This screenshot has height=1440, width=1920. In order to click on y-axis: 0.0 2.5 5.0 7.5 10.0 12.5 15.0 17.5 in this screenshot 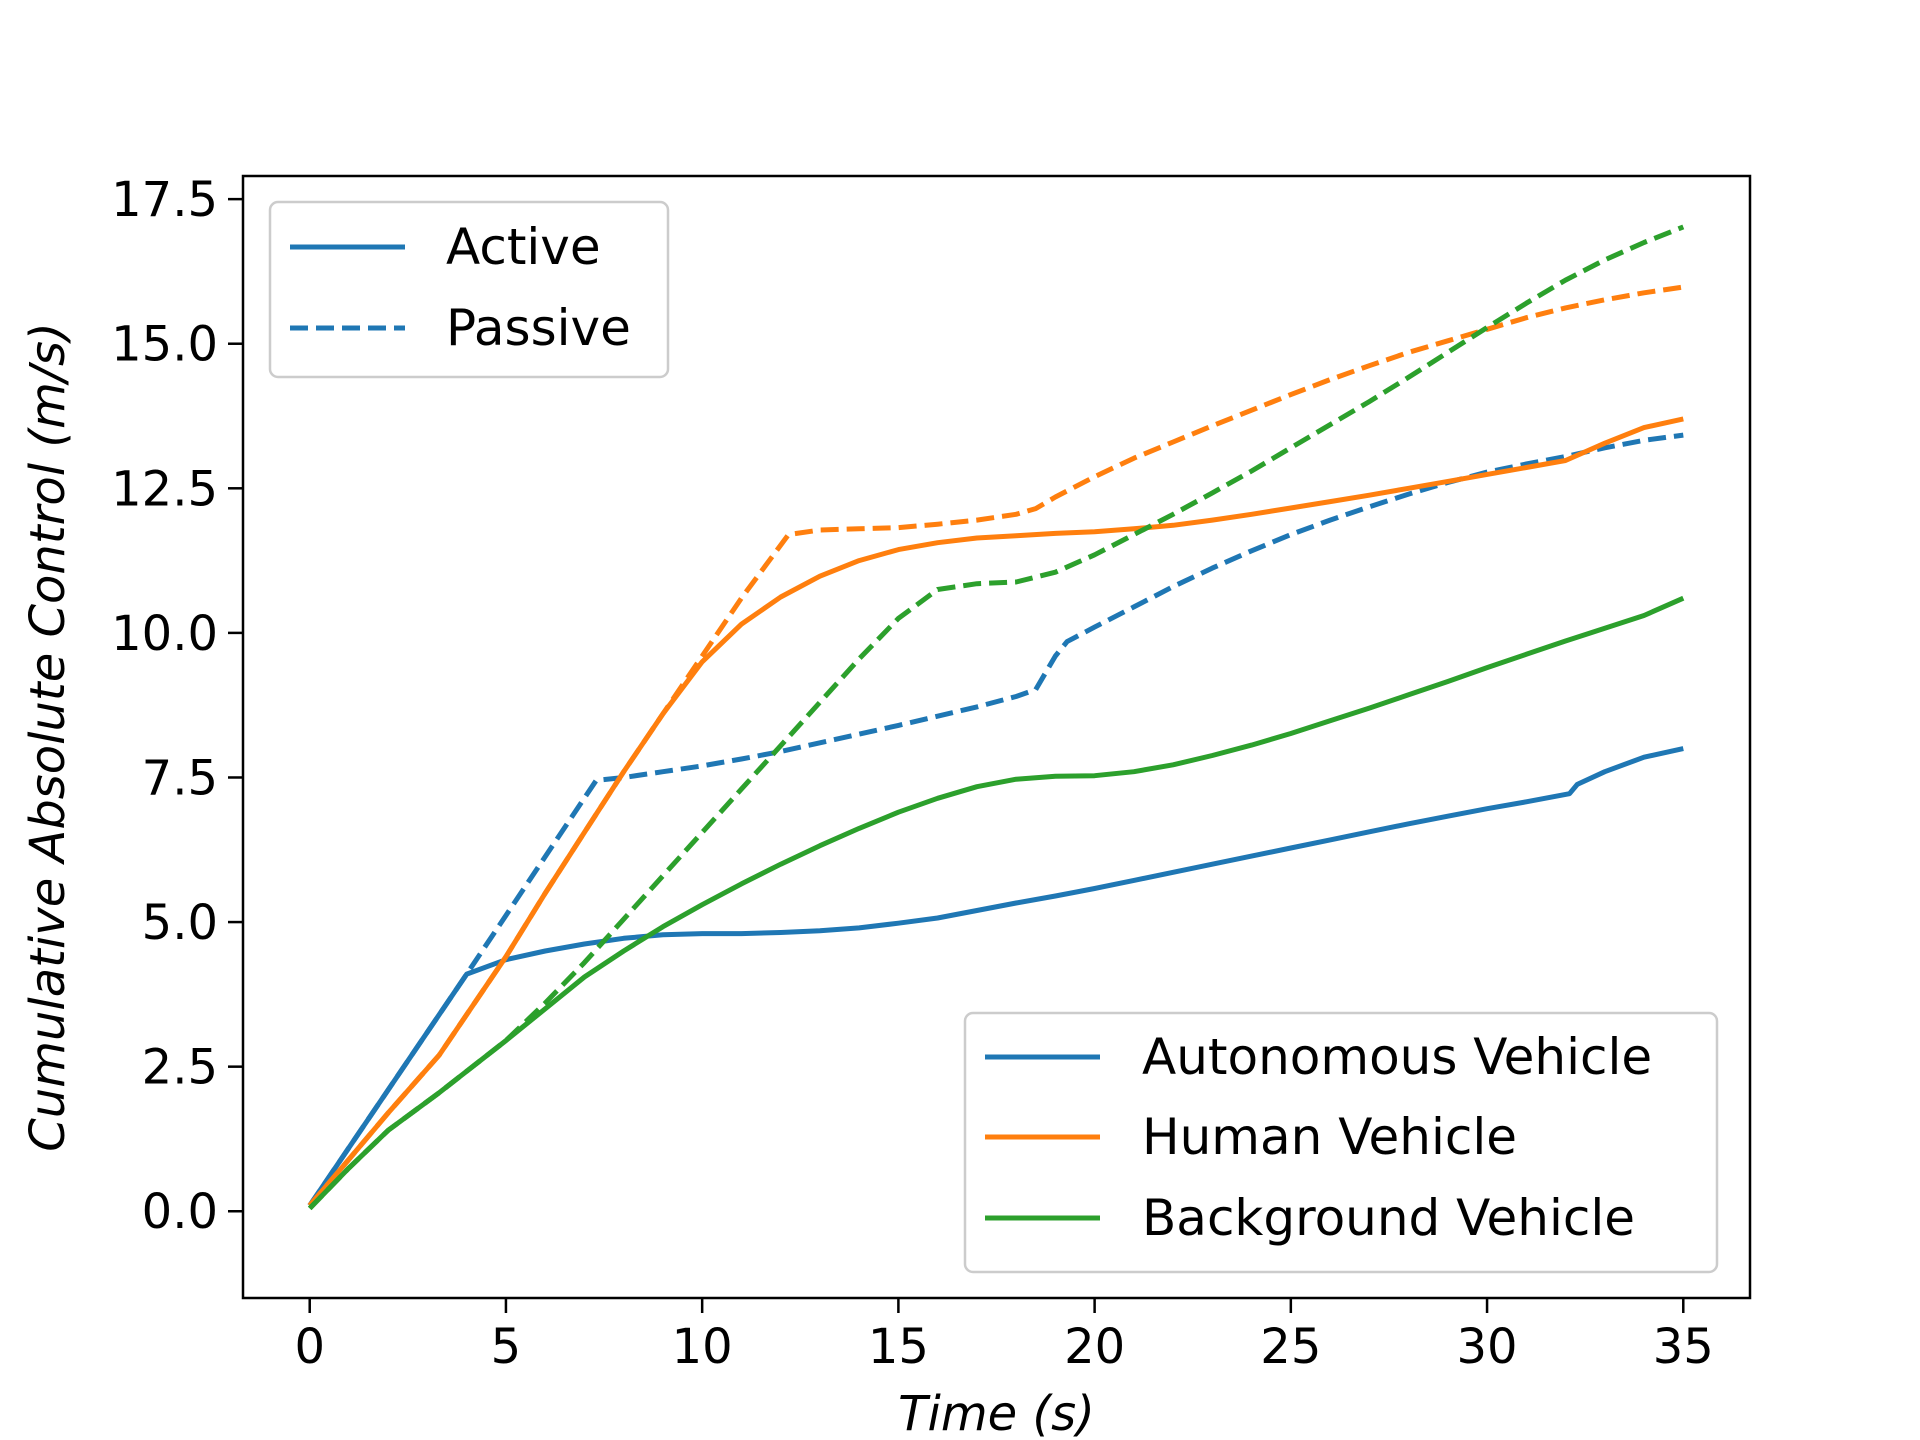, I will do `click(177, 706)`.